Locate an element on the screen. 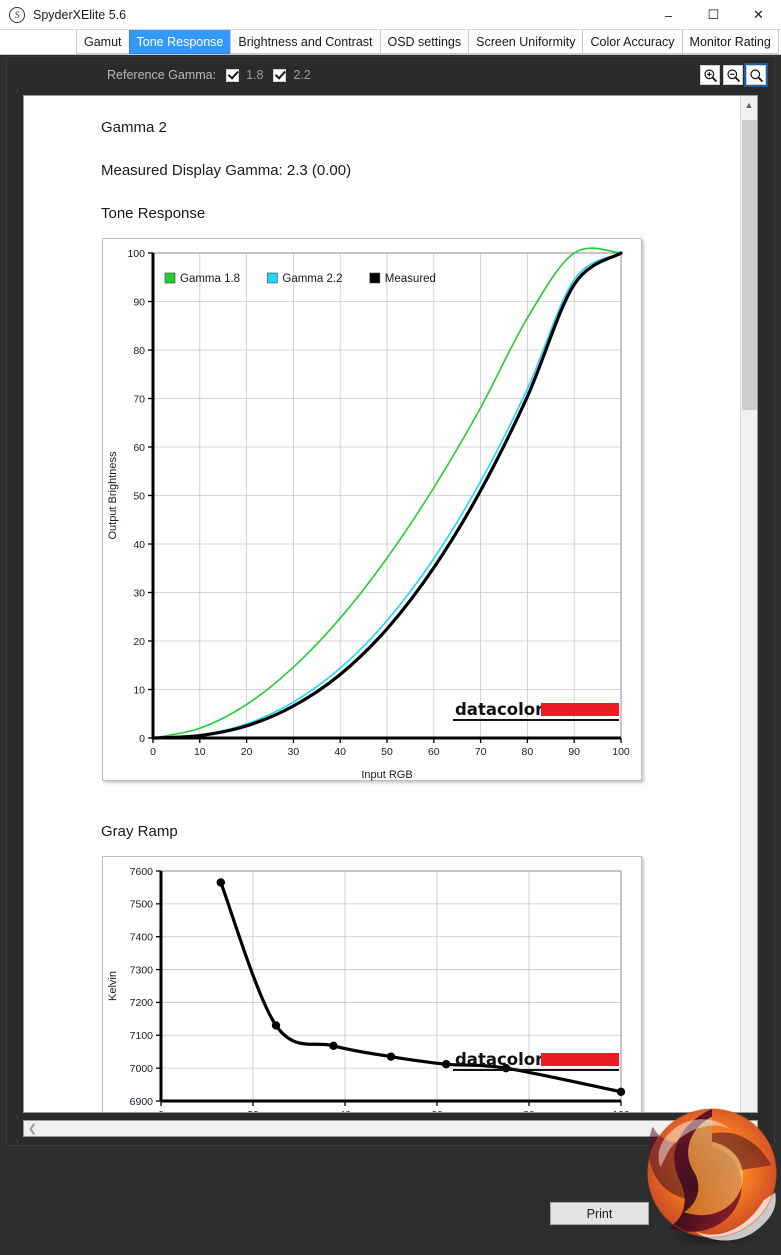  svg-text: Kelvin is located at coordinates (113, 986).